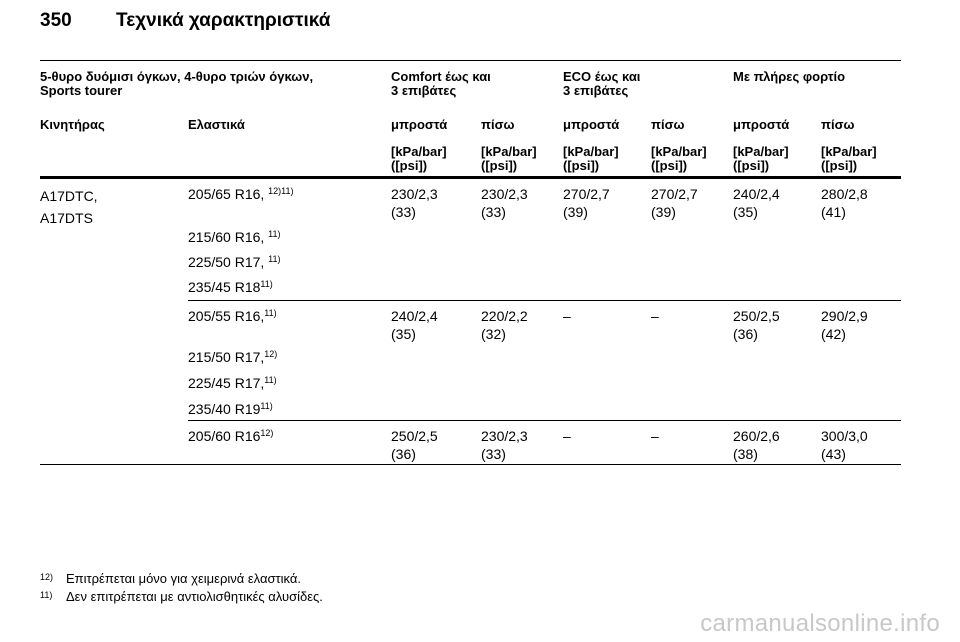 The image size is (960, 642). What do you see at coordinates (46, 595) in the screenshot?
I see `footnote-mark: 11)` at bounding box center [46, 595].